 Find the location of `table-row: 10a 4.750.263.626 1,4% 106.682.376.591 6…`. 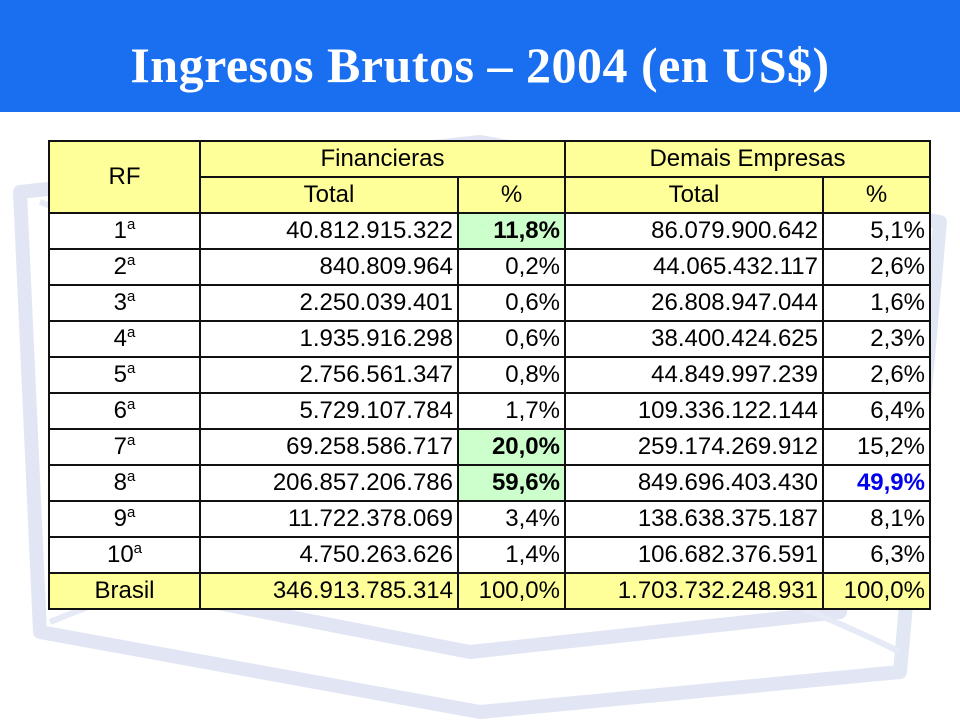

table-row: 10a 4.750.263.626 1,4% 106.682.376.591 6… is located at coordinates (489, 555).